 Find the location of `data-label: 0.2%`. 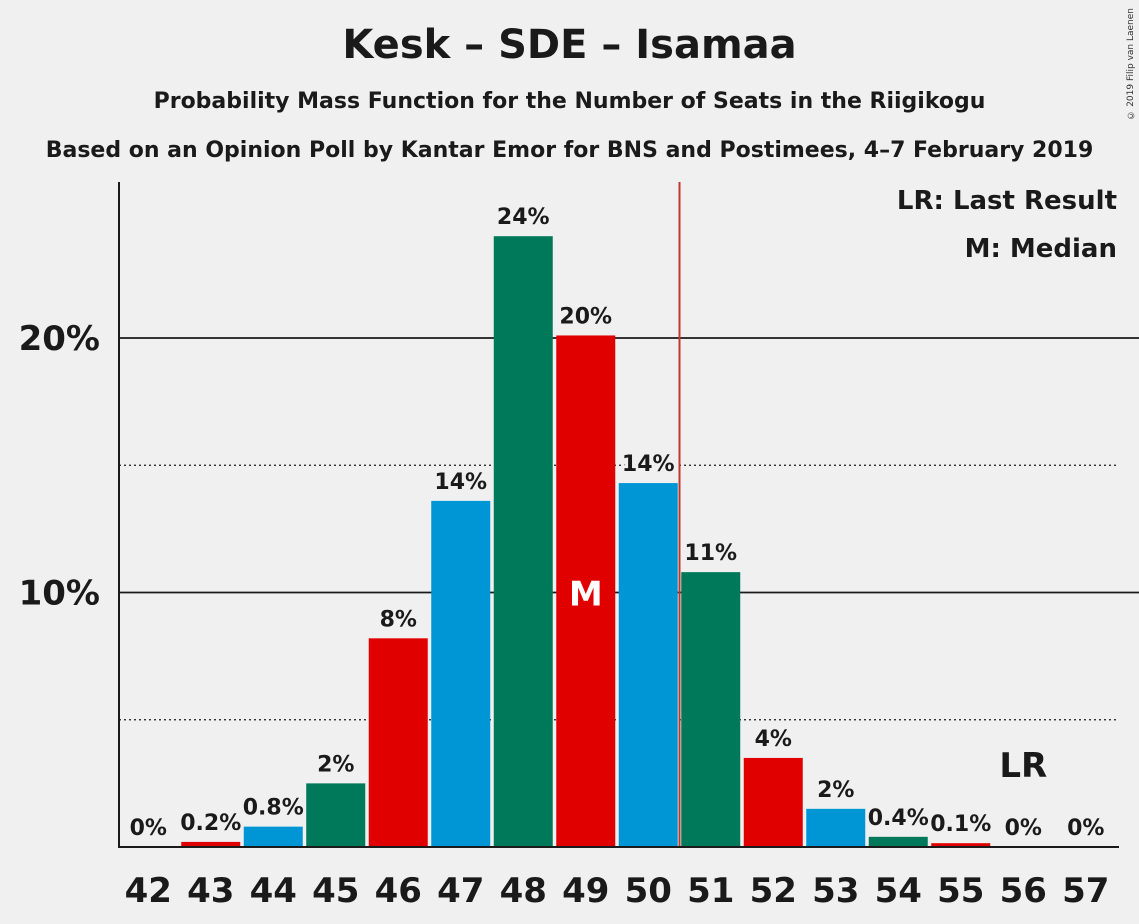

data-label: 0.2% is located at coordinates (210, 823).